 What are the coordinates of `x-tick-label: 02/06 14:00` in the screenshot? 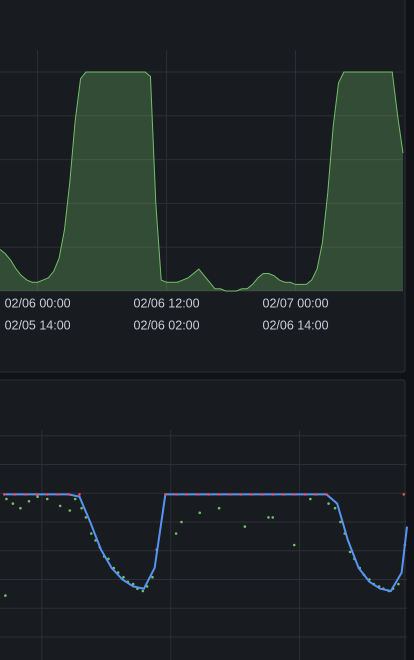 It's located at (296, 325).